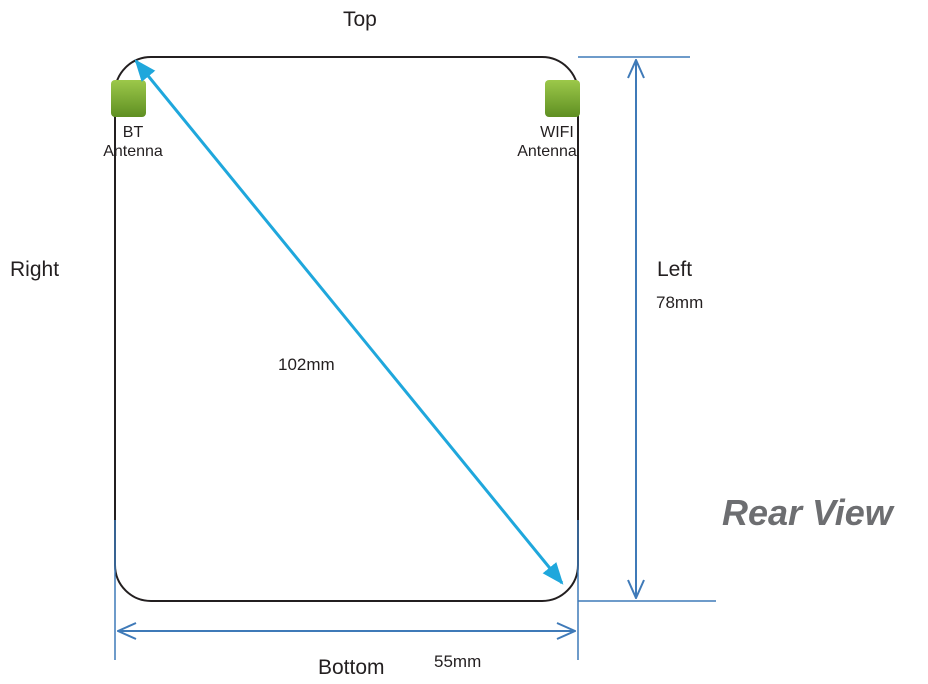  Describe the element at coordinates (351, 667) in the screenshot. I see `bottom-label: Bottom` at that location.